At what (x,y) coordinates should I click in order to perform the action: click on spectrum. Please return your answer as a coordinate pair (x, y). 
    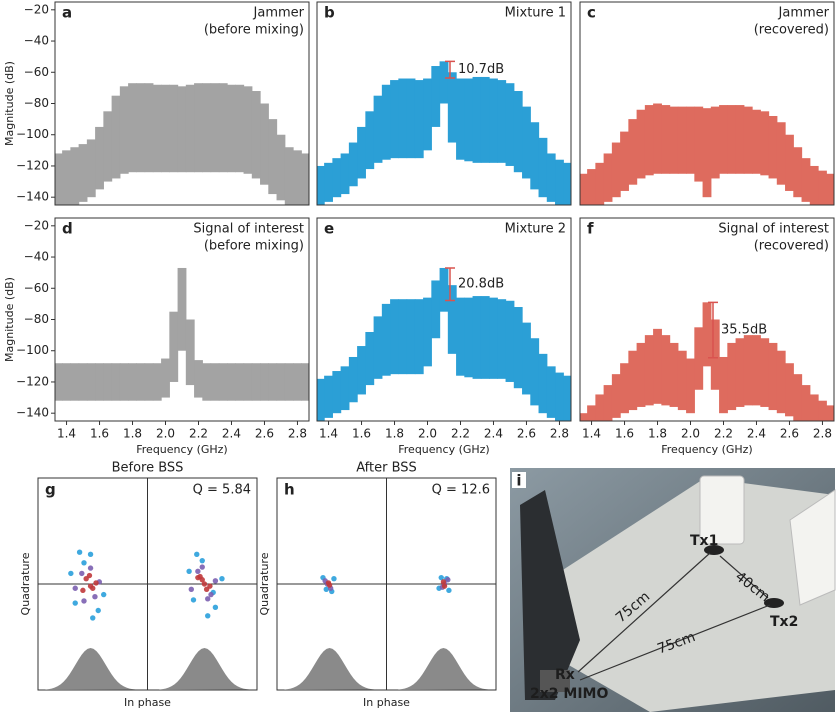
    Looking at the image, I should click on (444, 133).